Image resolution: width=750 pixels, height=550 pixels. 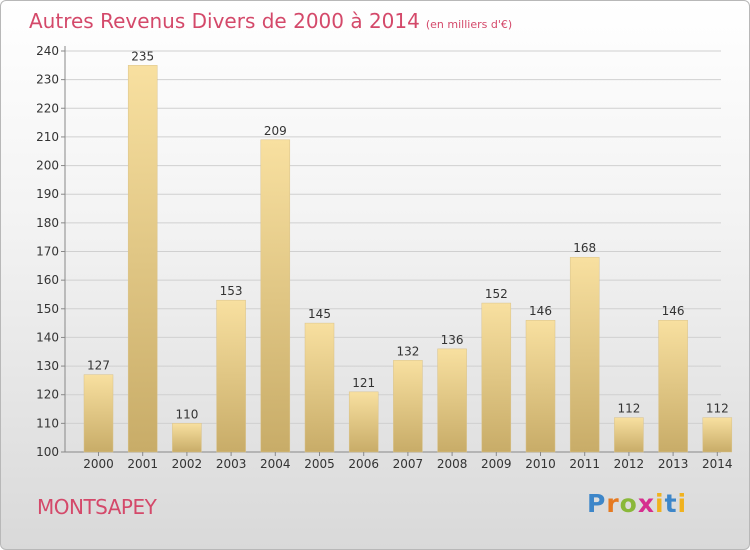 I want to click on bar-2013, so click(x=673, y=386).